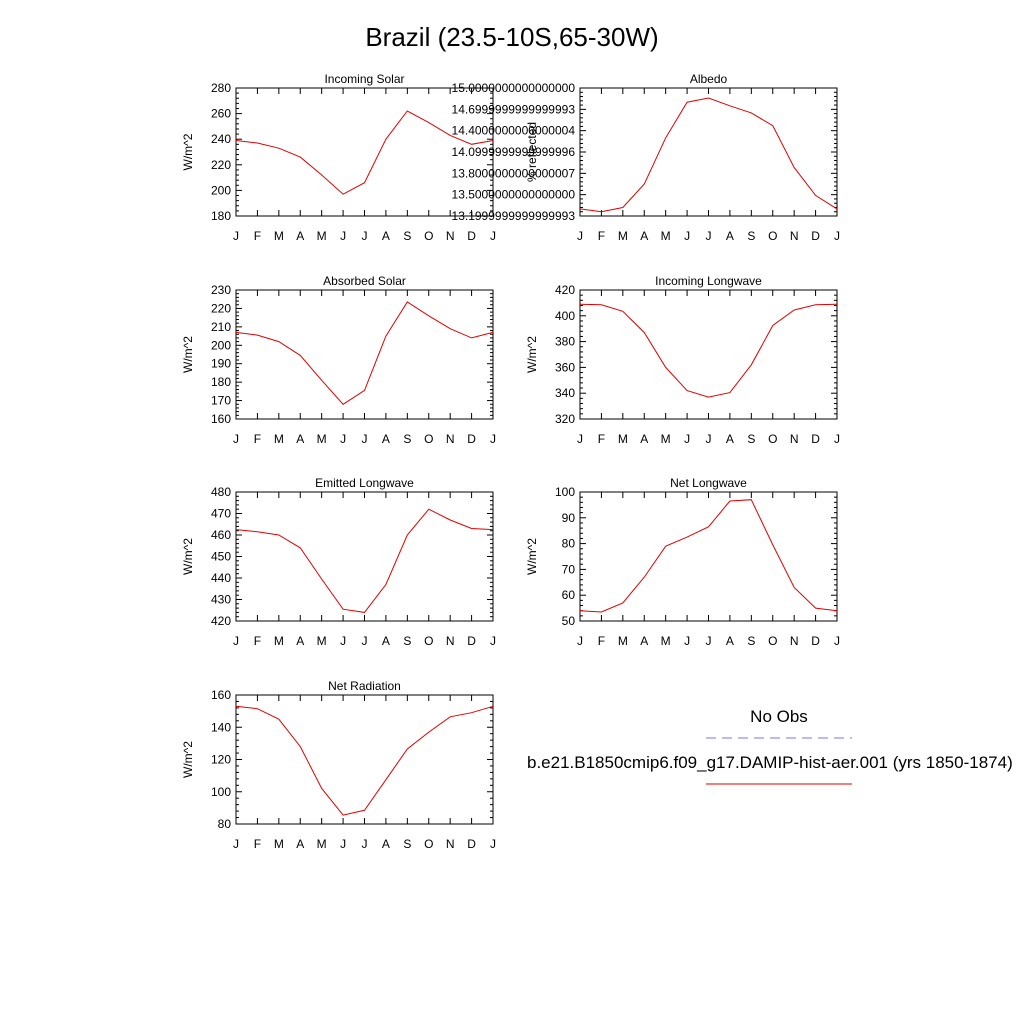  I want to click on y-tick-label: 70, so click(569, 569).